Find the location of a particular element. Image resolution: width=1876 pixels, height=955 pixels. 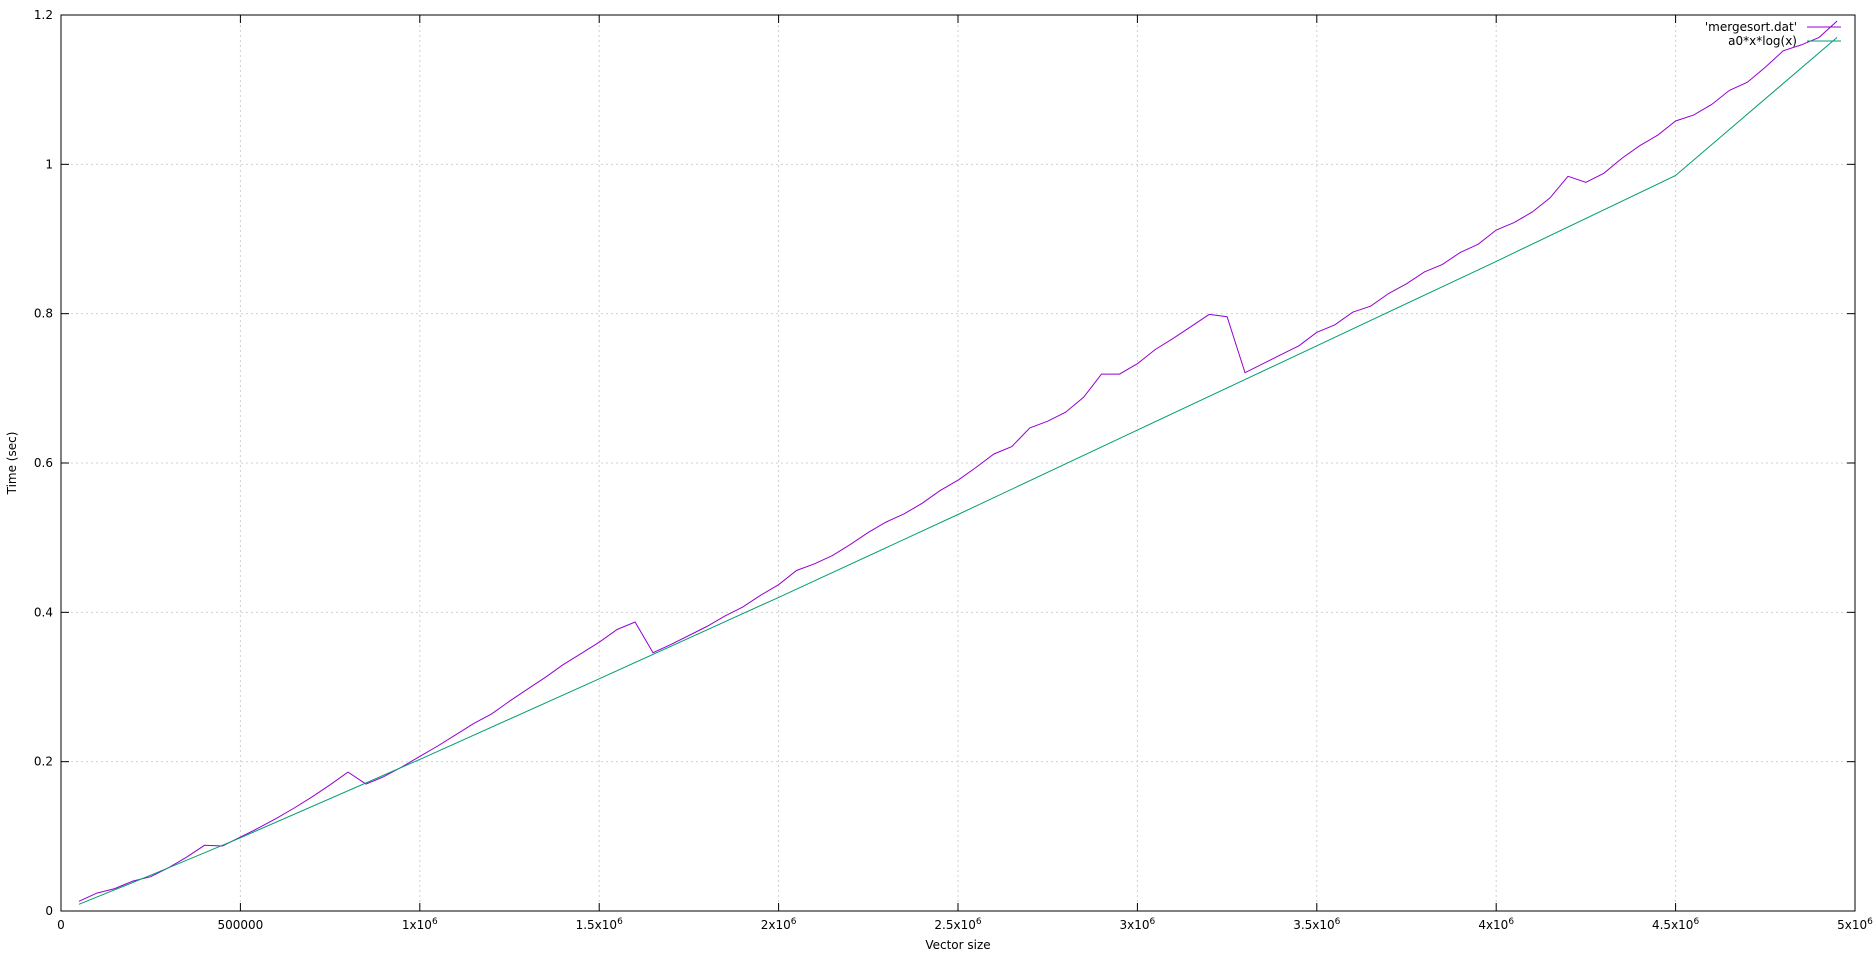

x-tick-label: 2.5x106 is located at coordinates (957, 924).